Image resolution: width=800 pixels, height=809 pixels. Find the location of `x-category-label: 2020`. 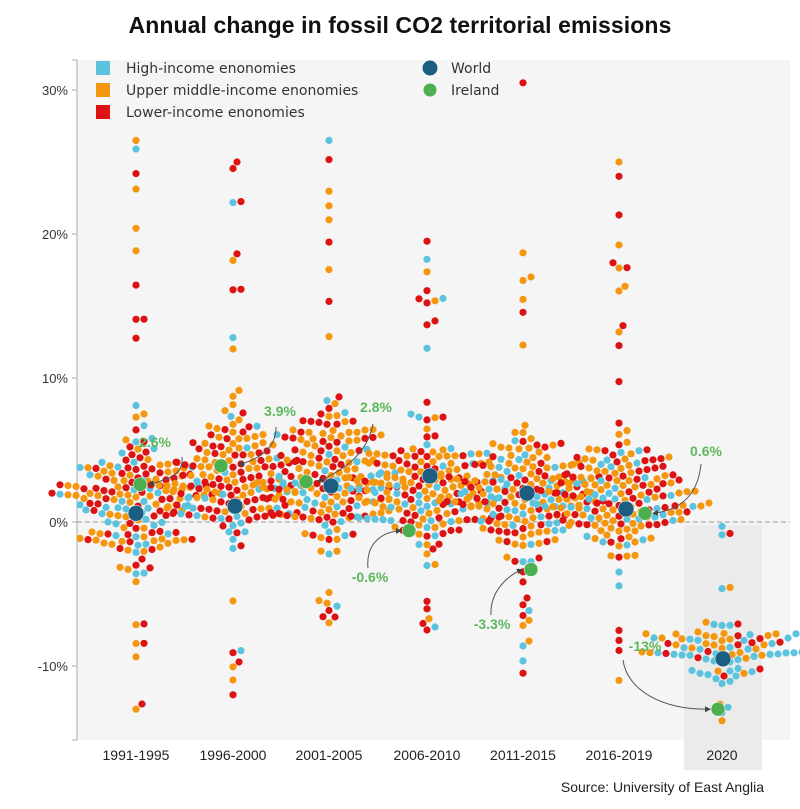

x-category-label: 2020 is located at coordinates (721, 755).